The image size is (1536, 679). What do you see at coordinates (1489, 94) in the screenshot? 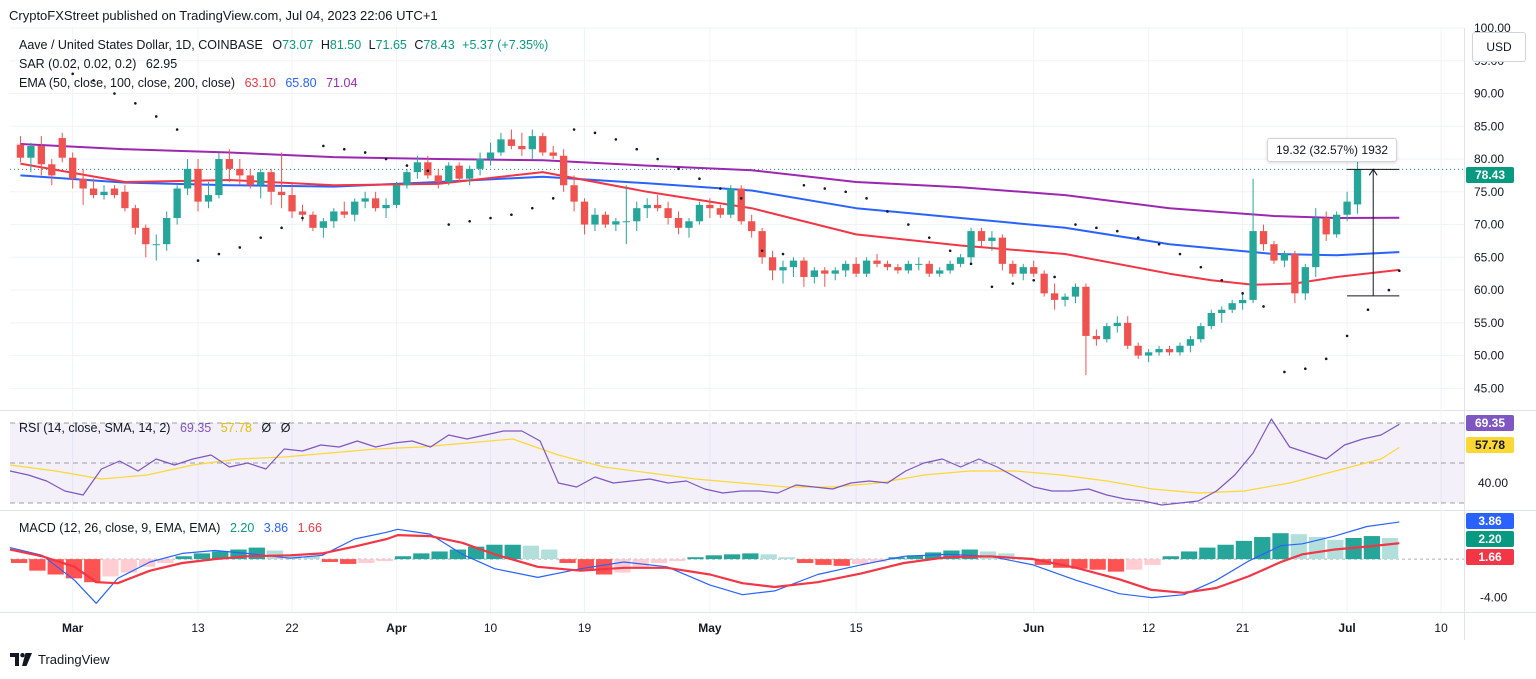
I see `price-tick-label: 90.00` at bounding box center [1489, 94].